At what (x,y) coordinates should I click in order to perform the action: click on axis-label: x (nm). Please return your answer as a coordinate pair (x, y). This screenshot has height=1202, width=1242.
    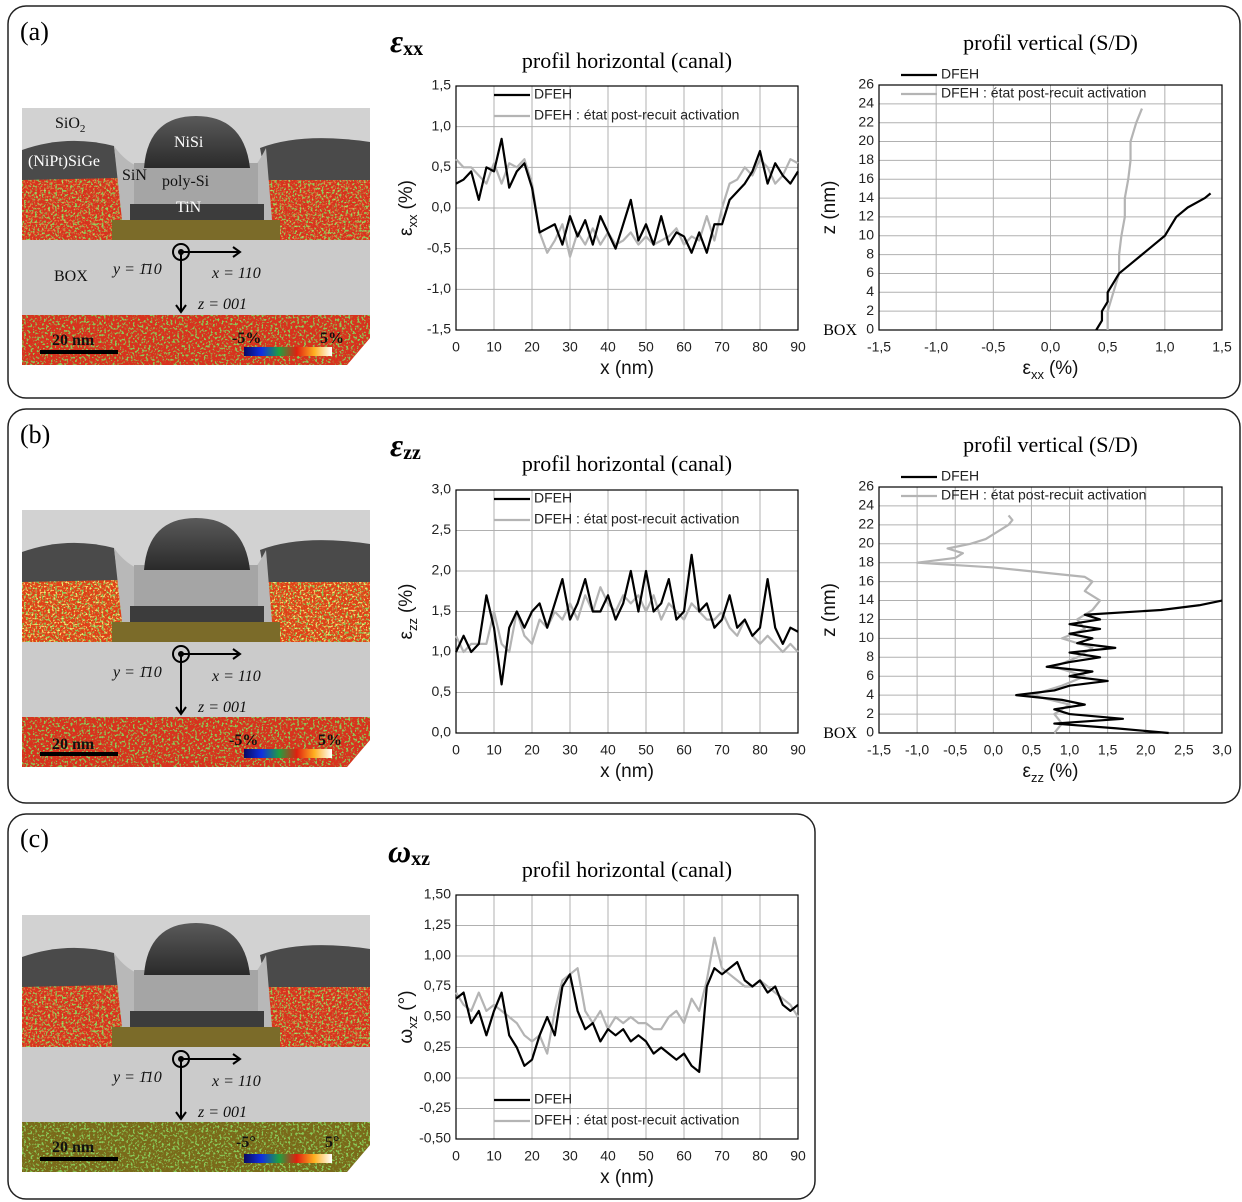
    Looking at the image, I should click on (627, 368).